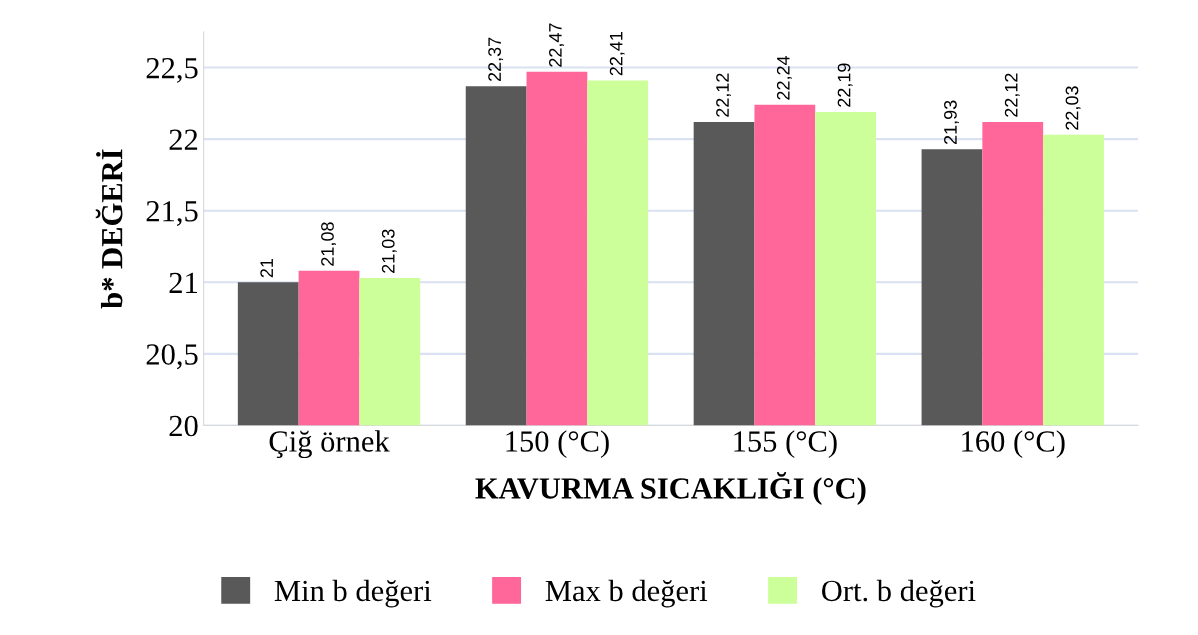  Describe the element at coordinates (1013, 444) in the screenshot. I see `x-tick-label: 160 (°C)` at that location.